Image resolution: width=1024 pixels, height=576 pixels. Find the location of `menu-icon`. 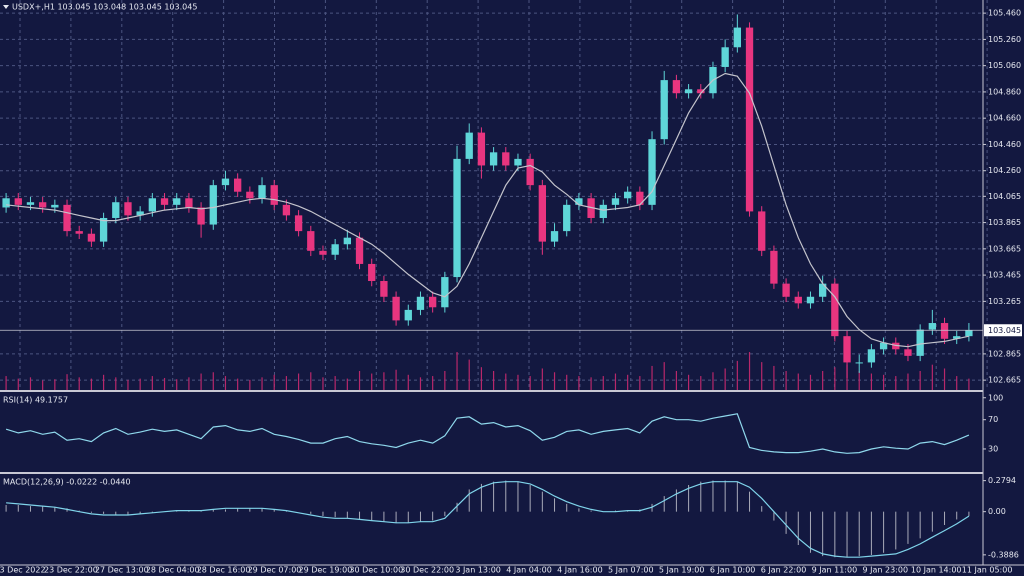

menu-icon is located at coordinates (6, 7).